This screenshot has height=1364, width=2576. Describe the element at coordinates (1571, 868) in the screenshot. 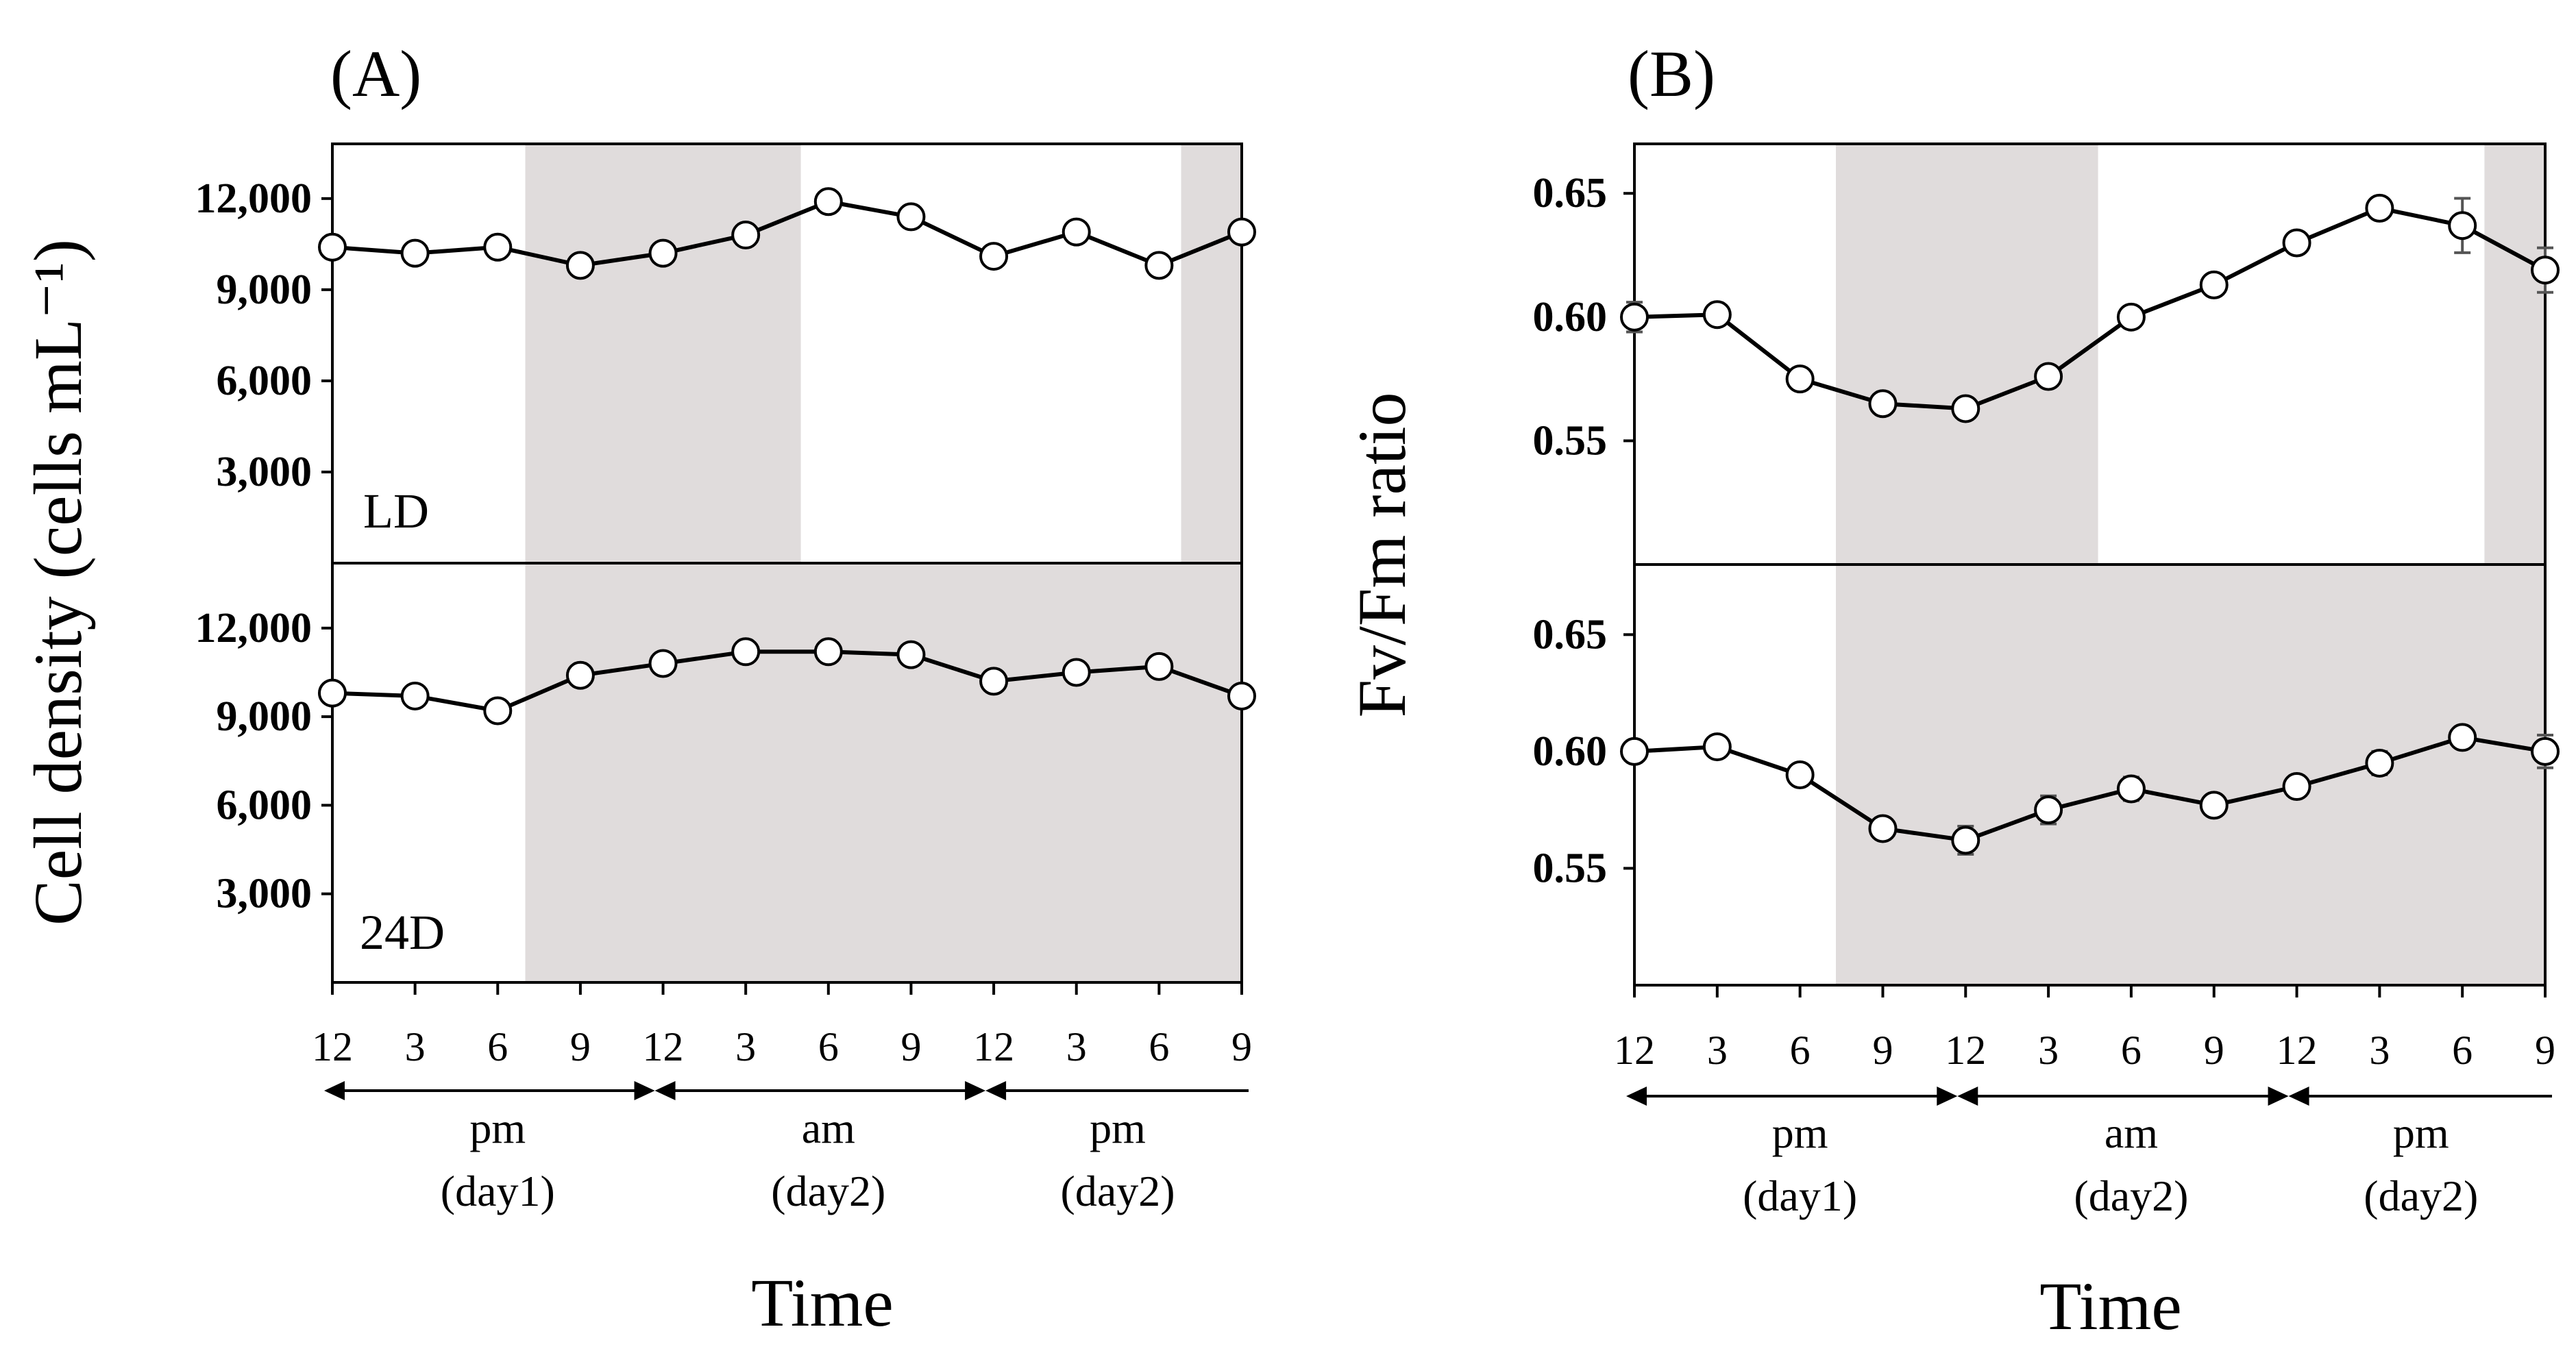

I see `panel-b-24d-y-tick-label: 0.55` at that location.